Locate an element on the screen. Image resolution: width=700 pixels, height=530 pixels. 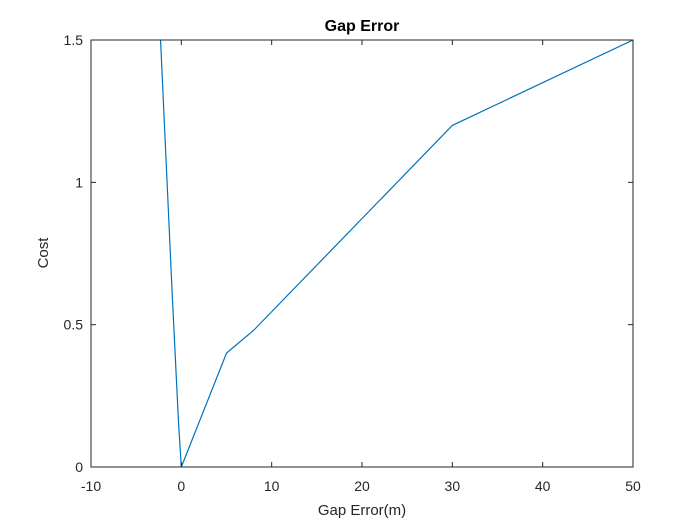
x-tick-label: 50 is located at coordinates (633, 486).